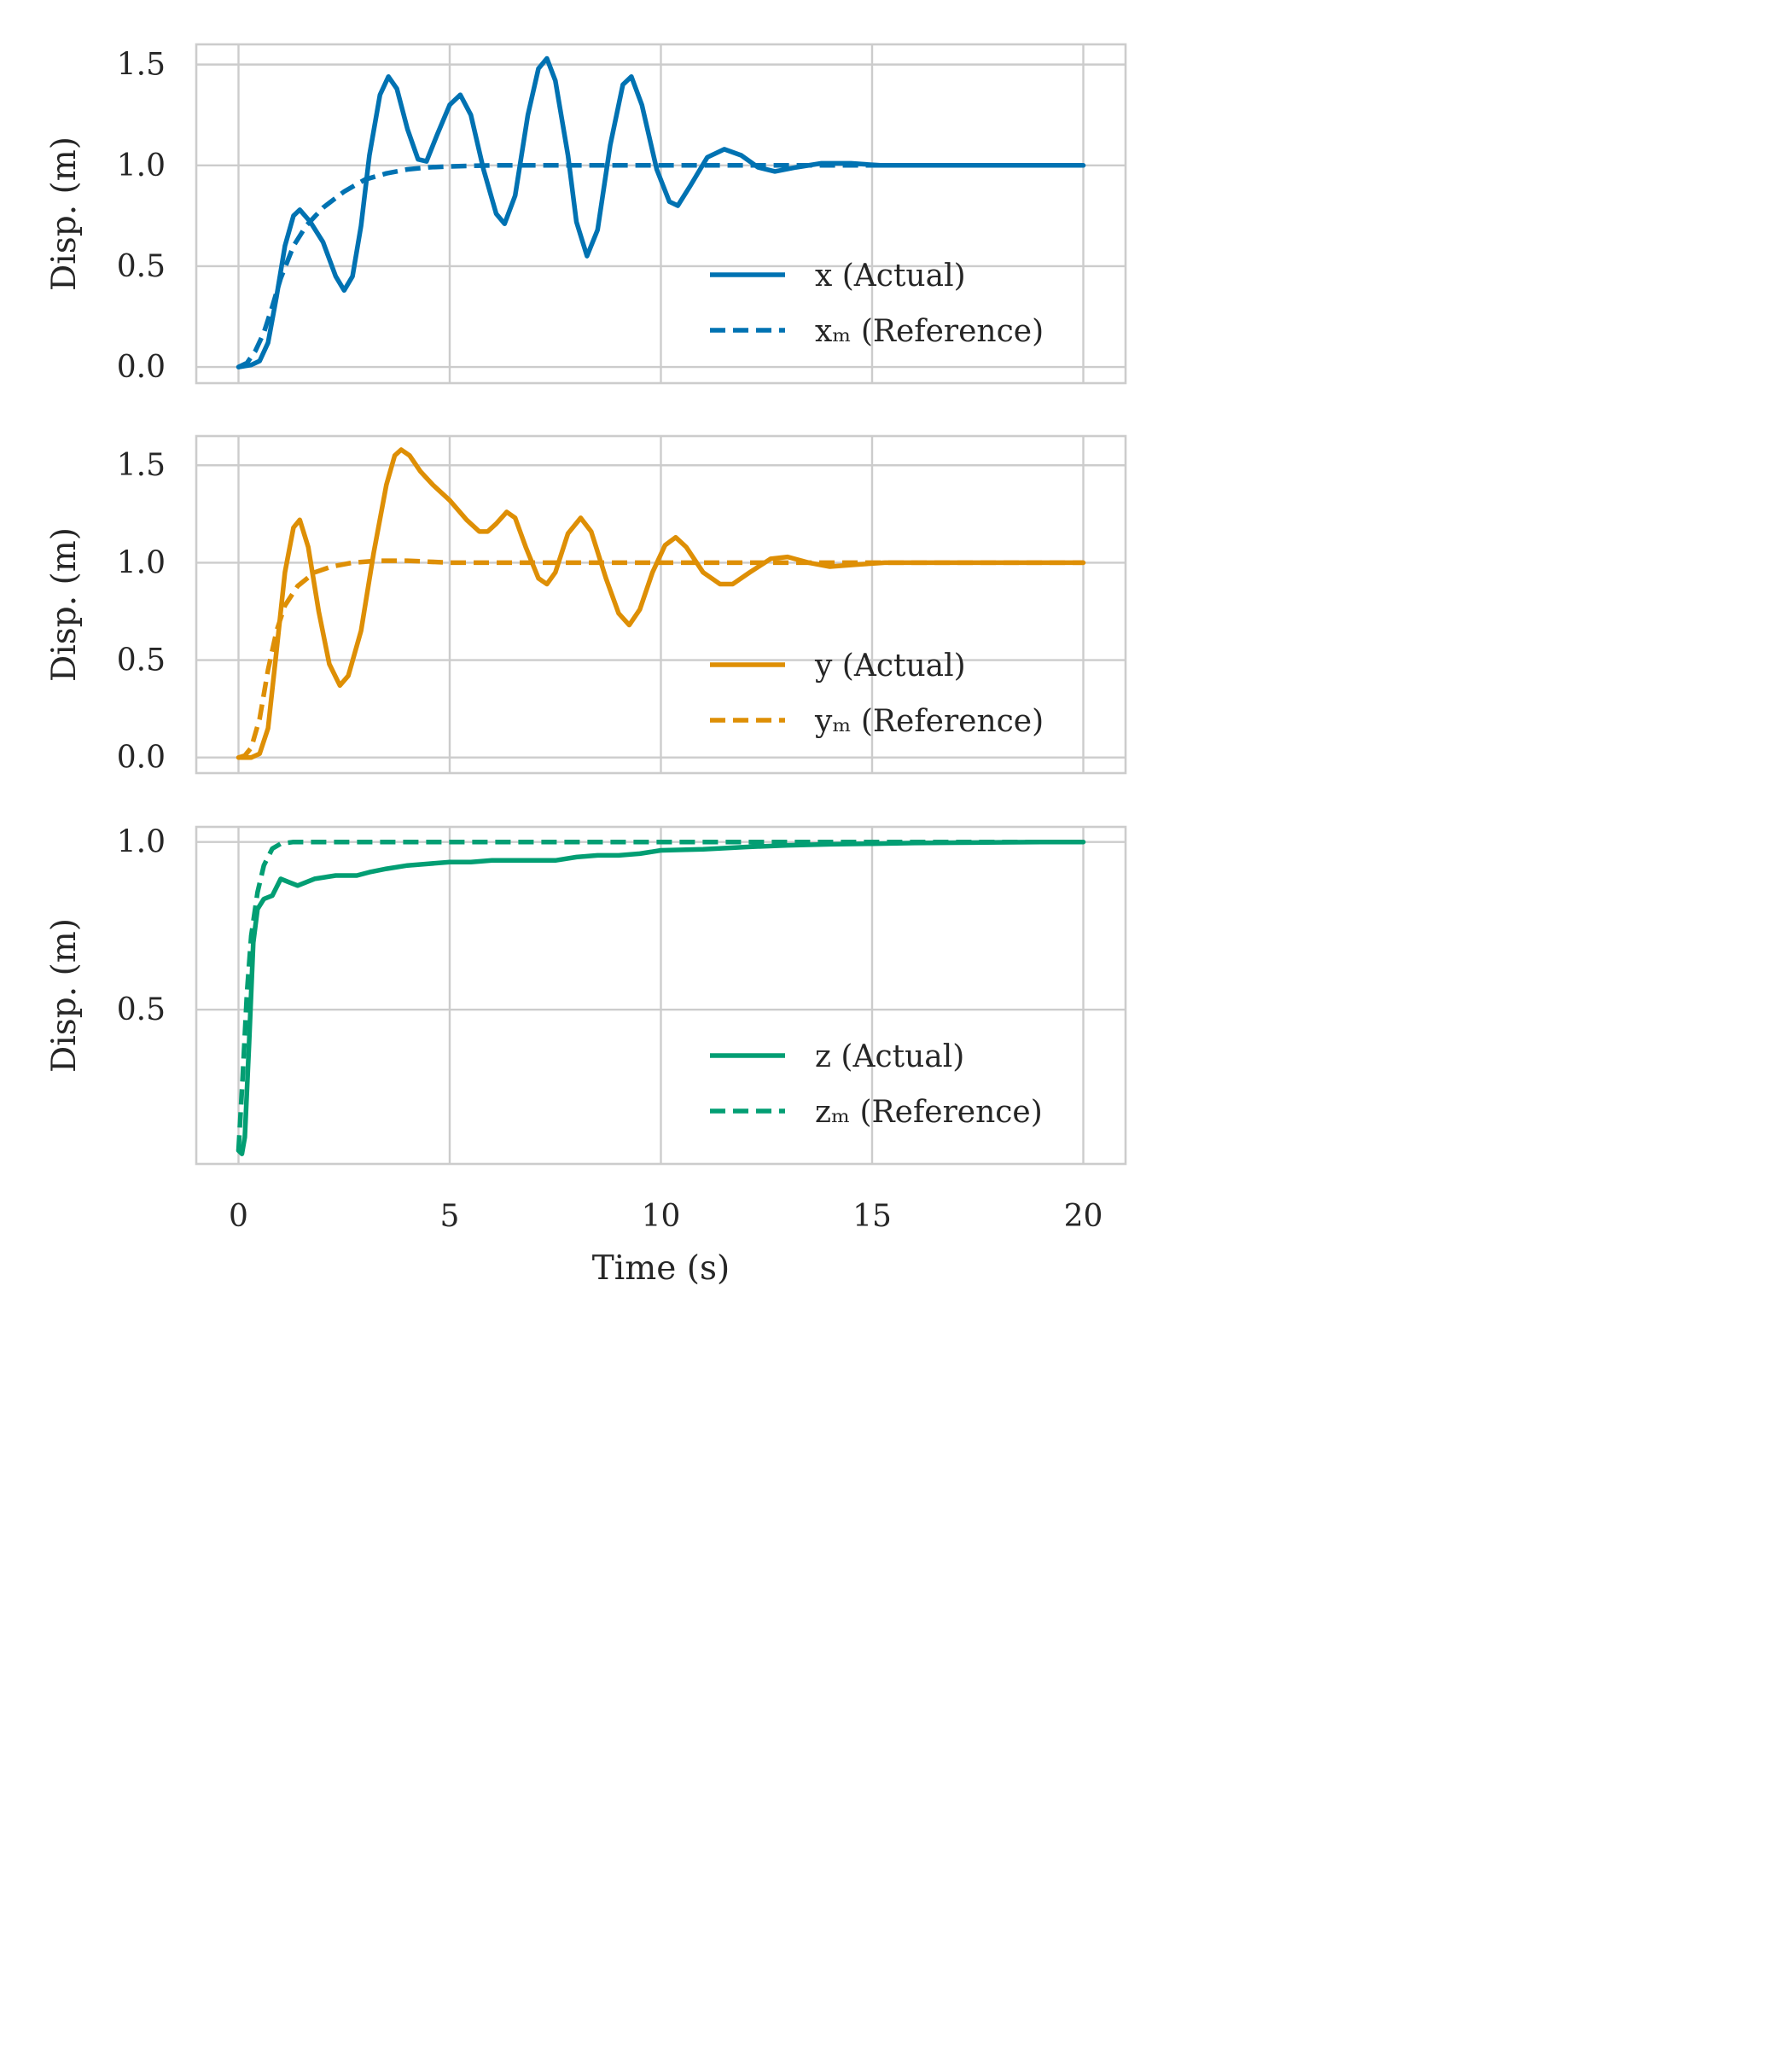 This screenshot has height=2048, width=1792. Describe the element at coordinates (661, 1216) in the screenshot. I see `x-tick-label: 10` at that location.